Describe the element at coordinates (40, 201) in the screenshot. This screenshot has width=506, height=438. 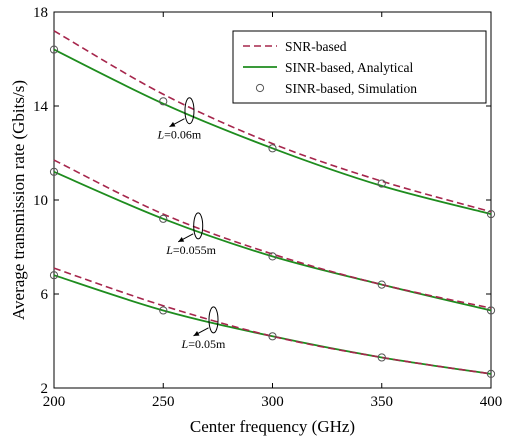
I see `y-tick-label: 10` at that location.